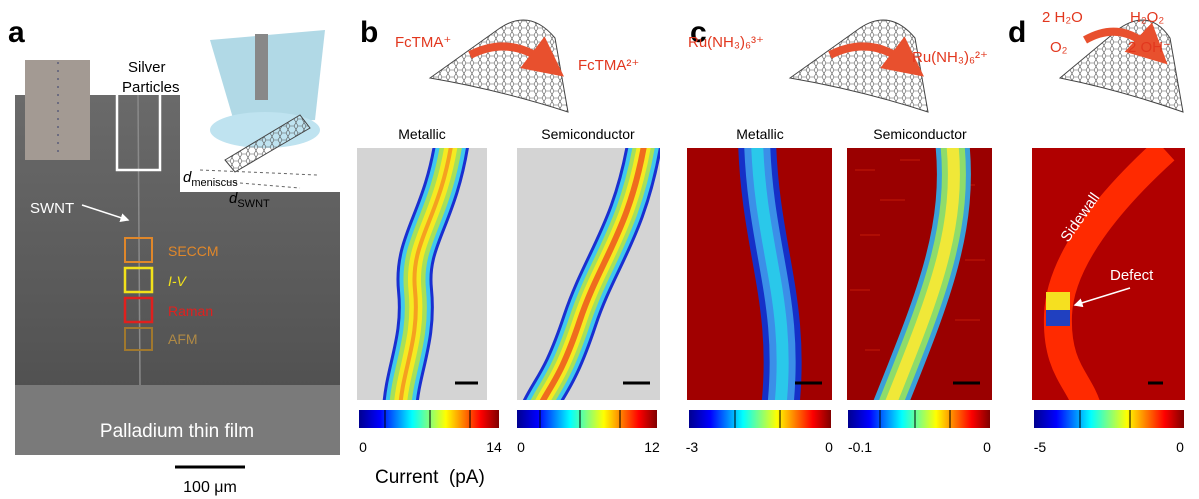  Describe the element at coordinates (430, 477) in the screenshot. I see `colorbar-title: Current (pA)` at that location.